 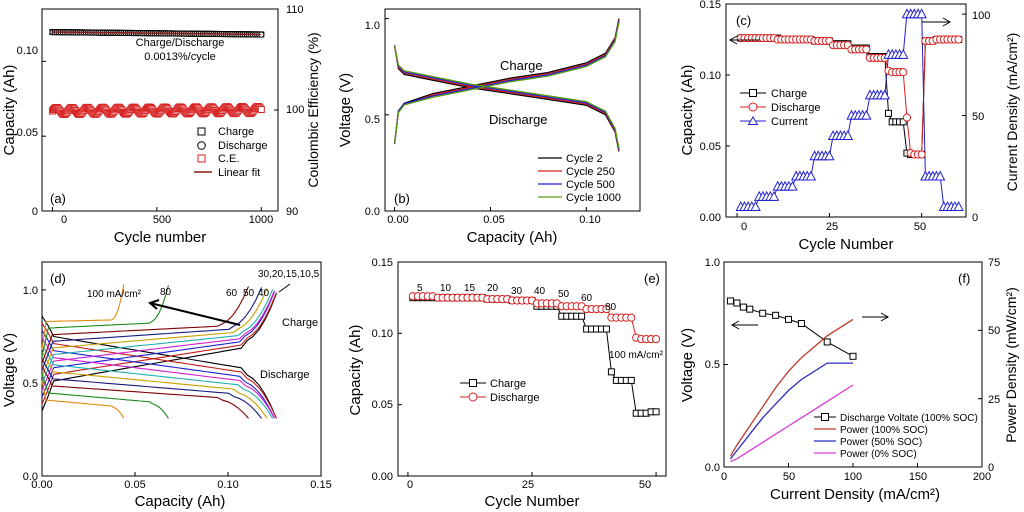 What do you see at coordinates (58, 198) in the screenshot?
I see `panel-a-label: (a)` at bounding box center [58, 198].